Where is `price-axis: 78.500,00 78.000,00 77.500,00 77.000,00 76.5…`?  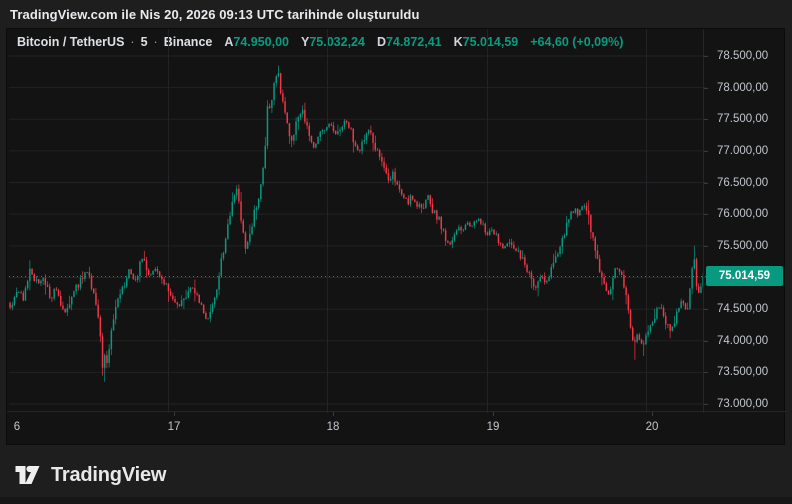 price-axis: 78.500,00 78.000,00 77.500,00 77.000,00 76.5… is located at coordinates (743, 221).